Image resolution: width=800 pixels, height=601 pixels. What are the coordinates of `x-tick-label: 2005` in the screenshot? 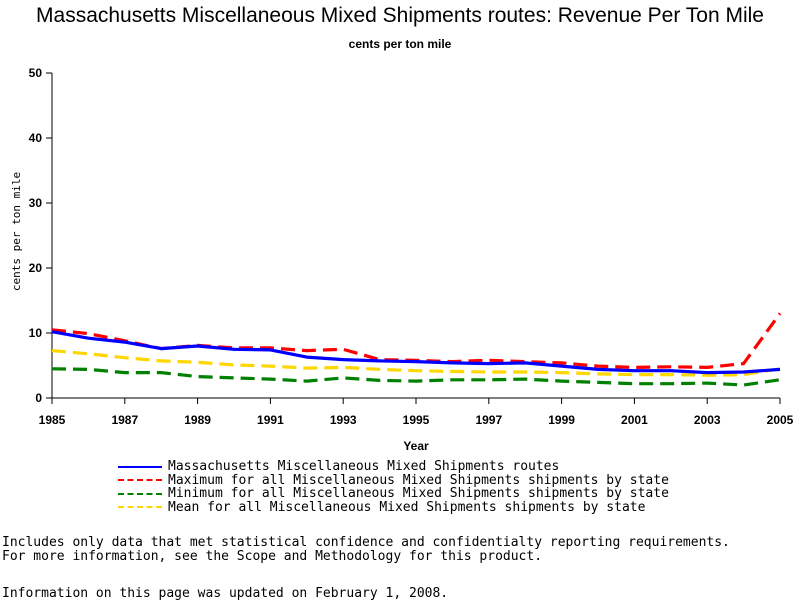 It's located at (780, 420).